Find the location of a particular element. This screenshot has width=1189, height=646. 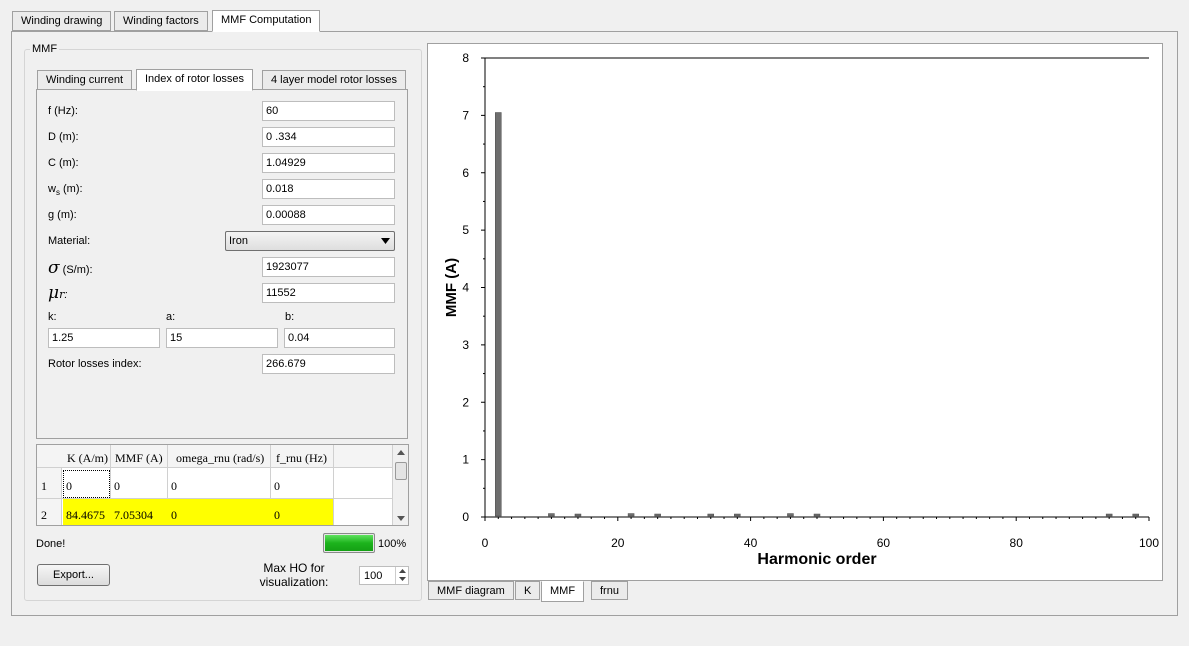

mu-sub: r is located at coordinates (62, 294).